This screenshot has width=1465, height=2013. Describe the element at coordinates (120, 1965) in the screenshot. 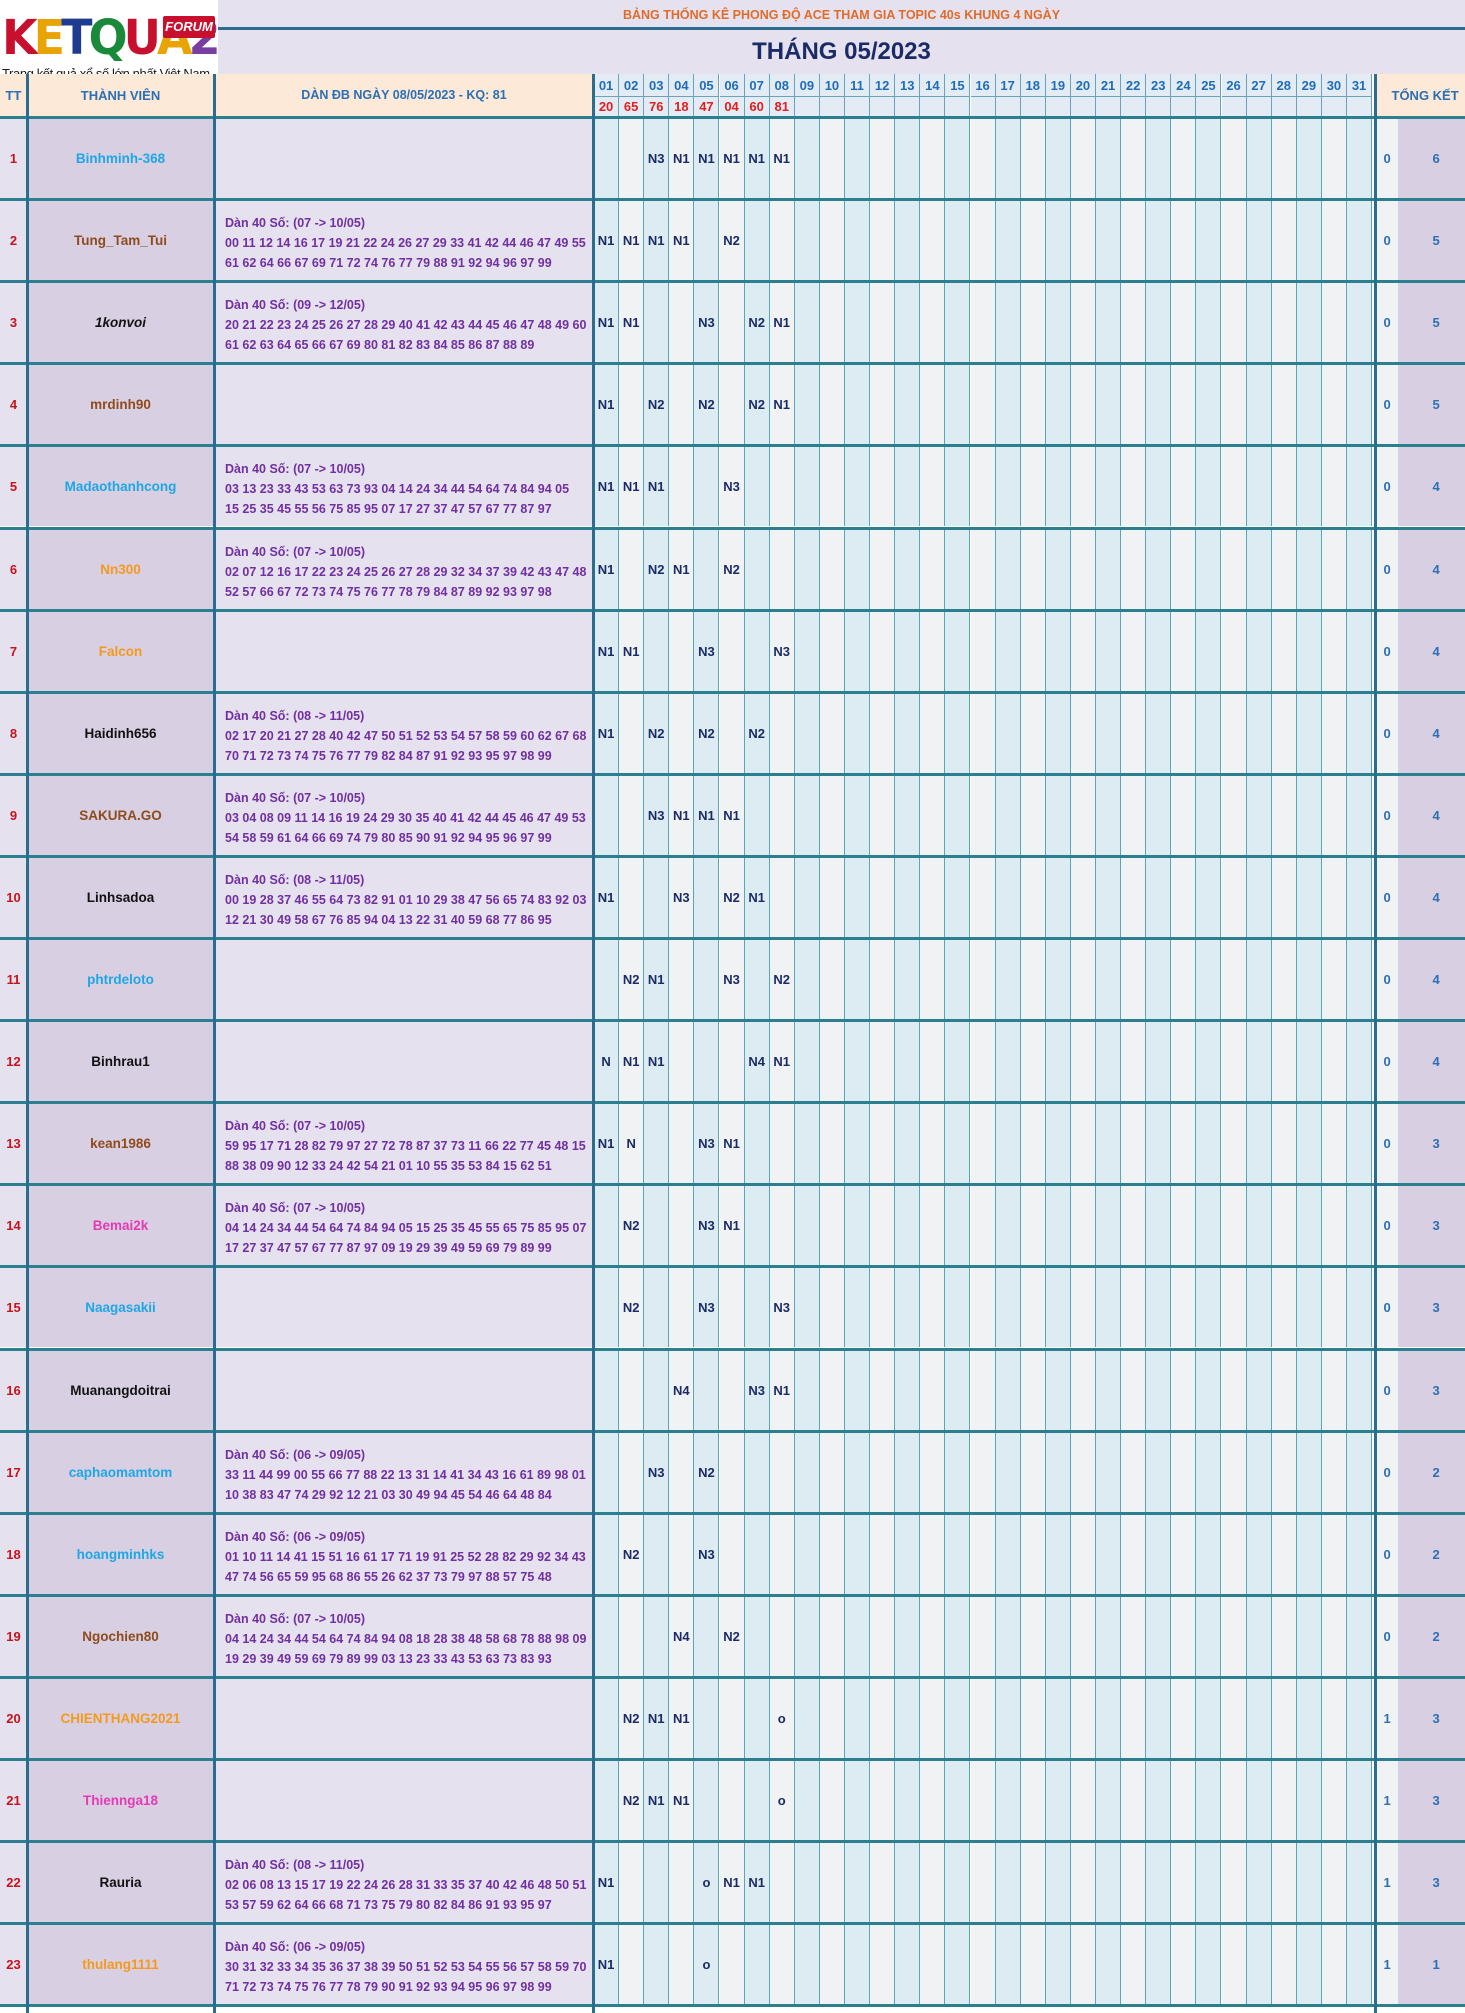

I see `member-name: thulang1111` at that location.